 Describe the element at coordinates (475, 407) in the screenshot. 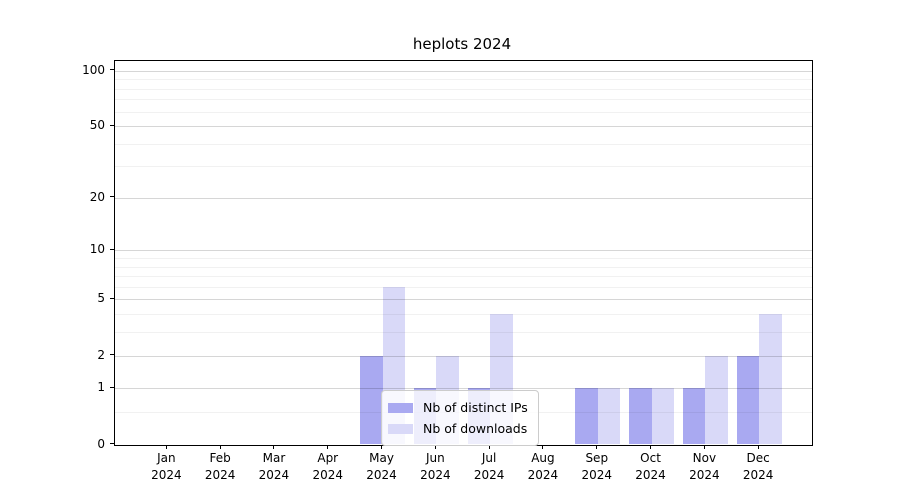

I see `legend-label-distinct-ips: Nb of distinct IPs` at that location.